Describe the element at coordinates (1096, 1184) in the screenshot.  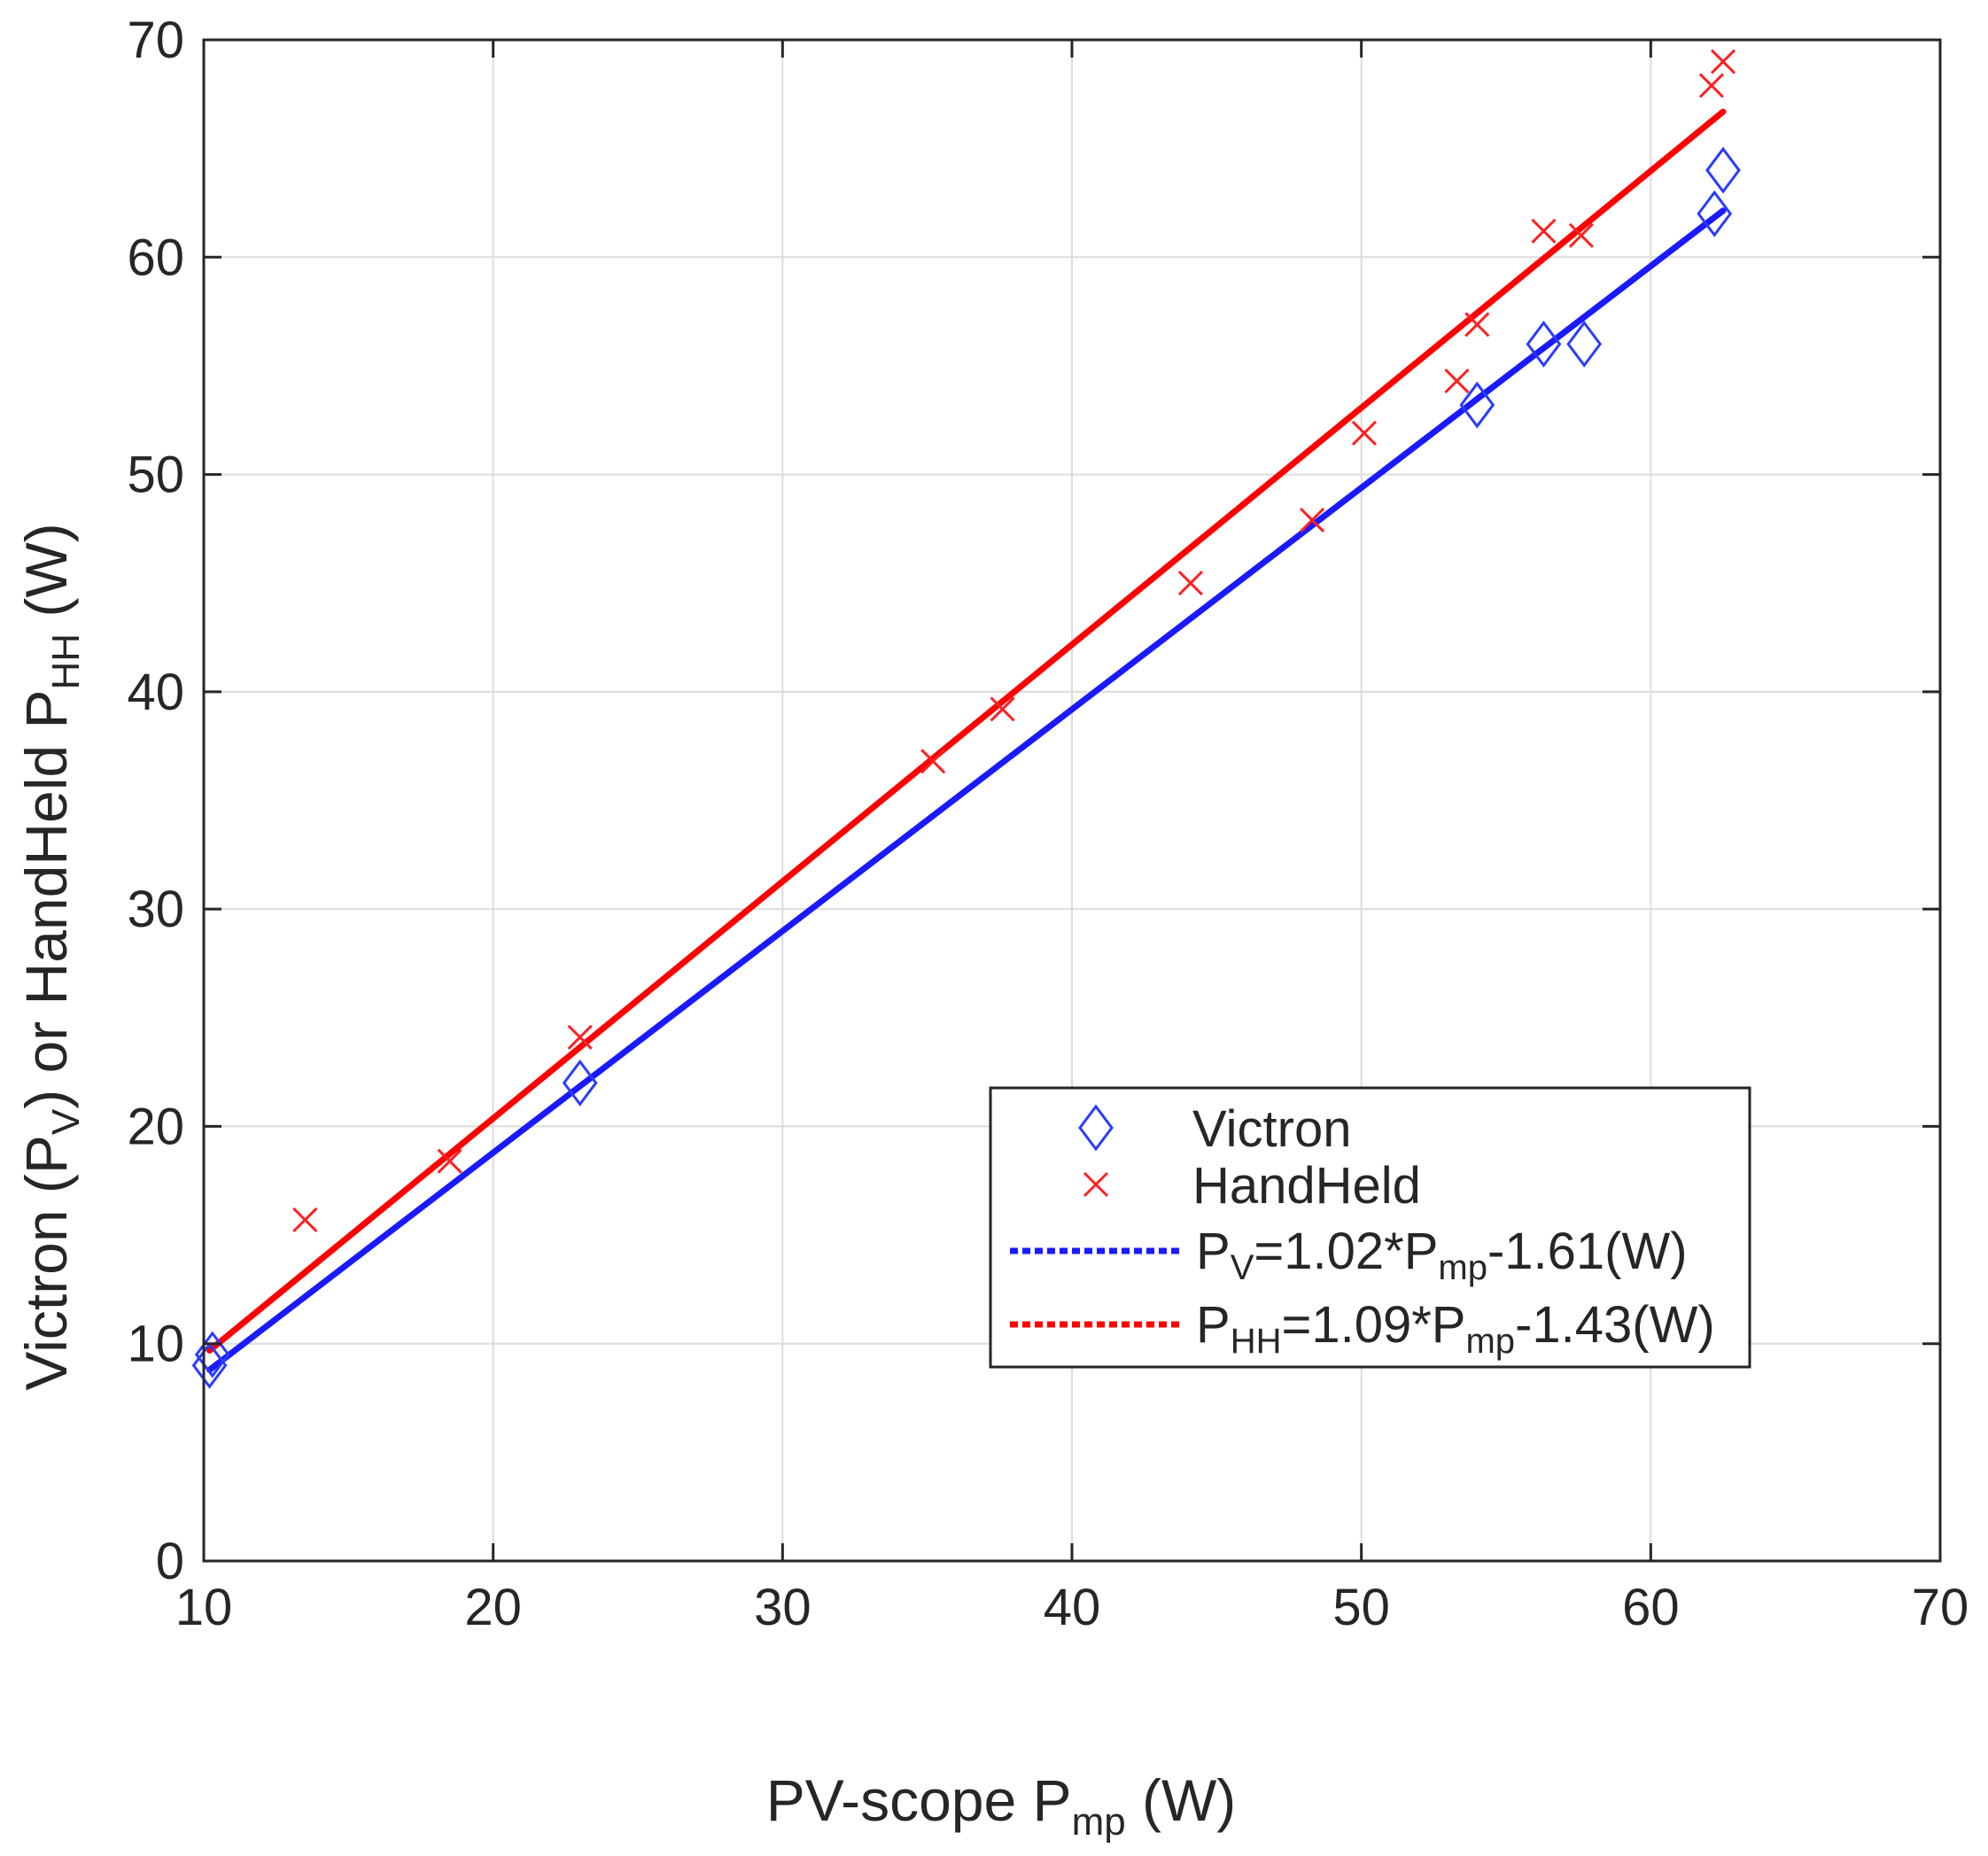
I see `legend-handheld-marker` at that location.